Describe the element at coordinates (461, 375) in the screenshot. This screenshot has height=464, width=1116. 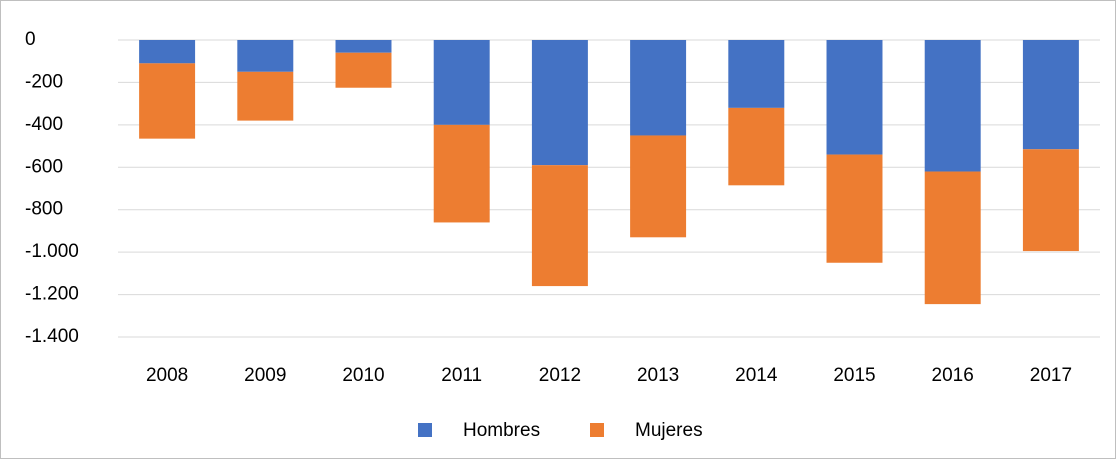
I see `x-tick-label: 2011` at that location.